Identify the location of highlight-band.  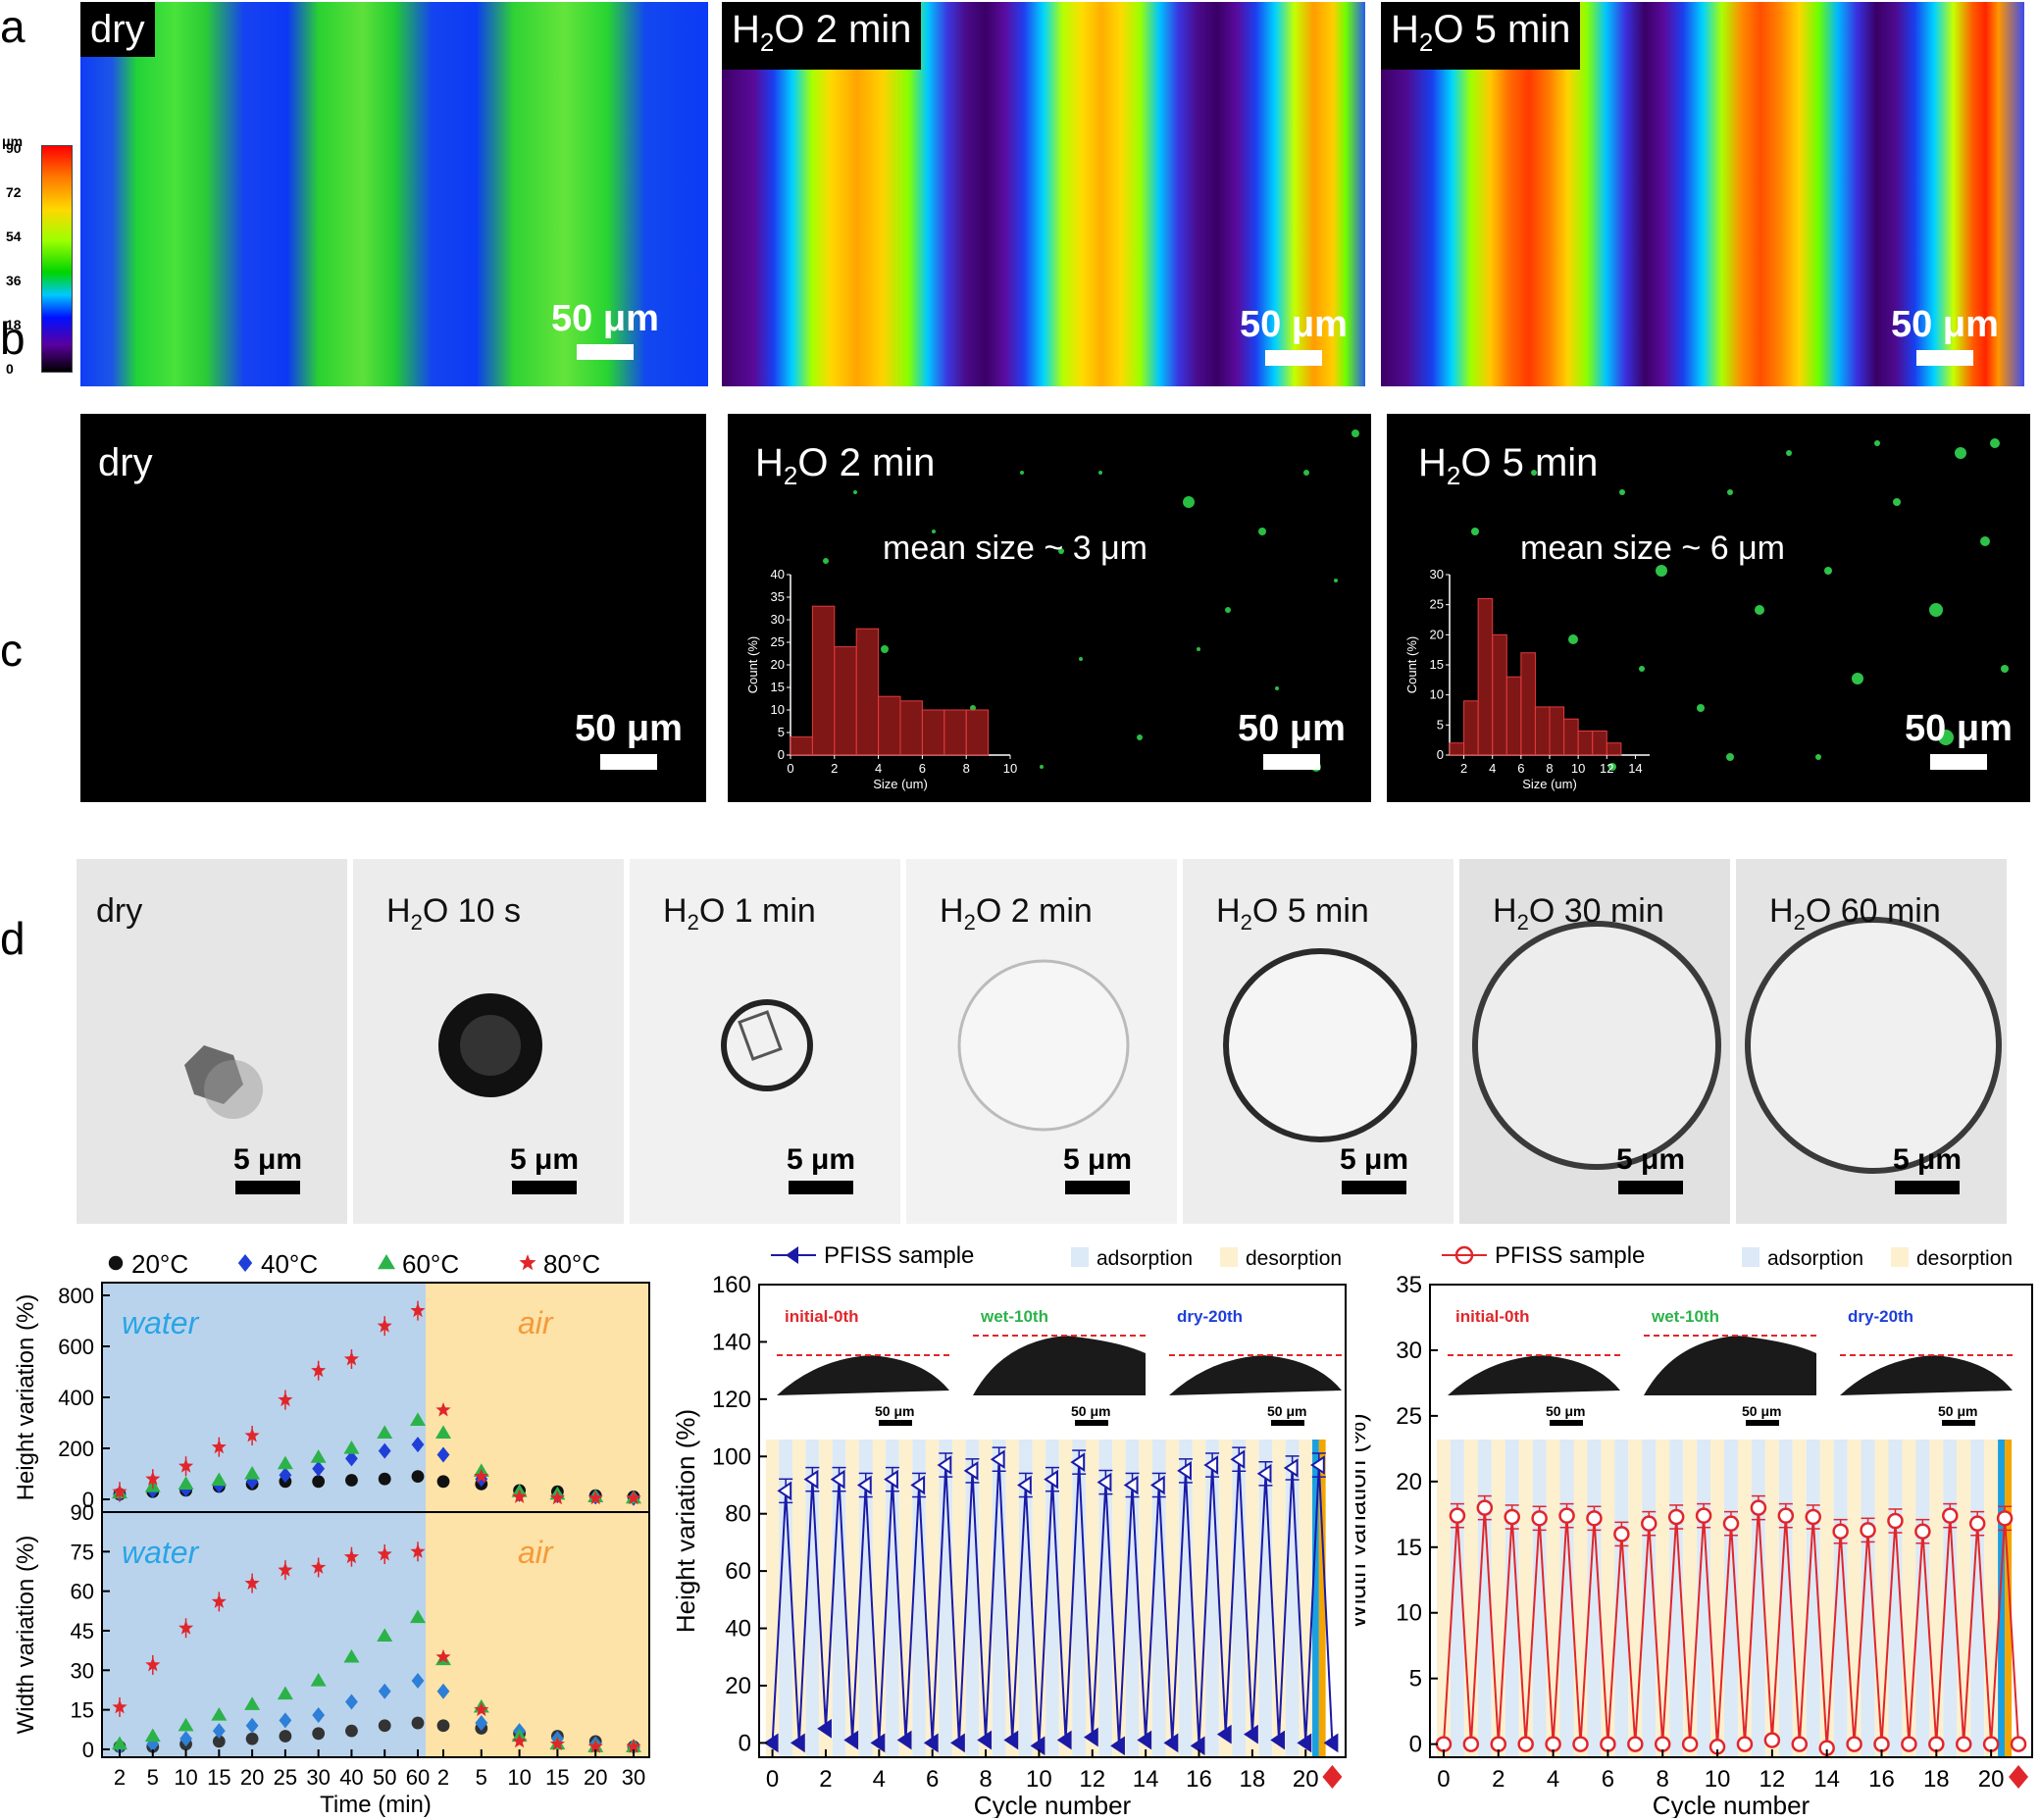
(2002, 1598).